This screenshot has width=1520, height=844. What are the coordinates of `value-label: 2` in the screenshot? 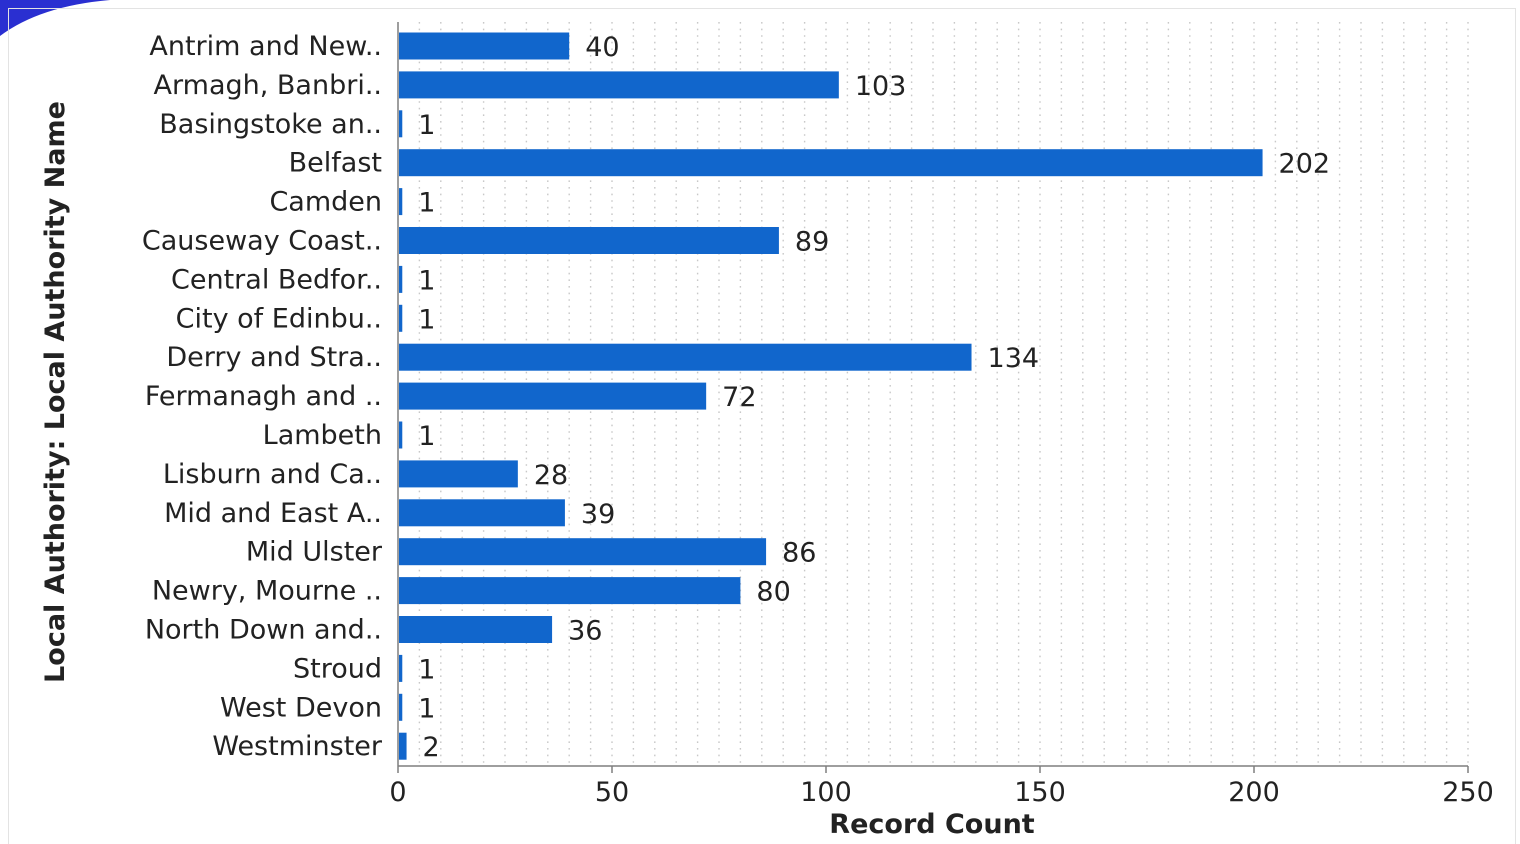 It's located at (431, 747).